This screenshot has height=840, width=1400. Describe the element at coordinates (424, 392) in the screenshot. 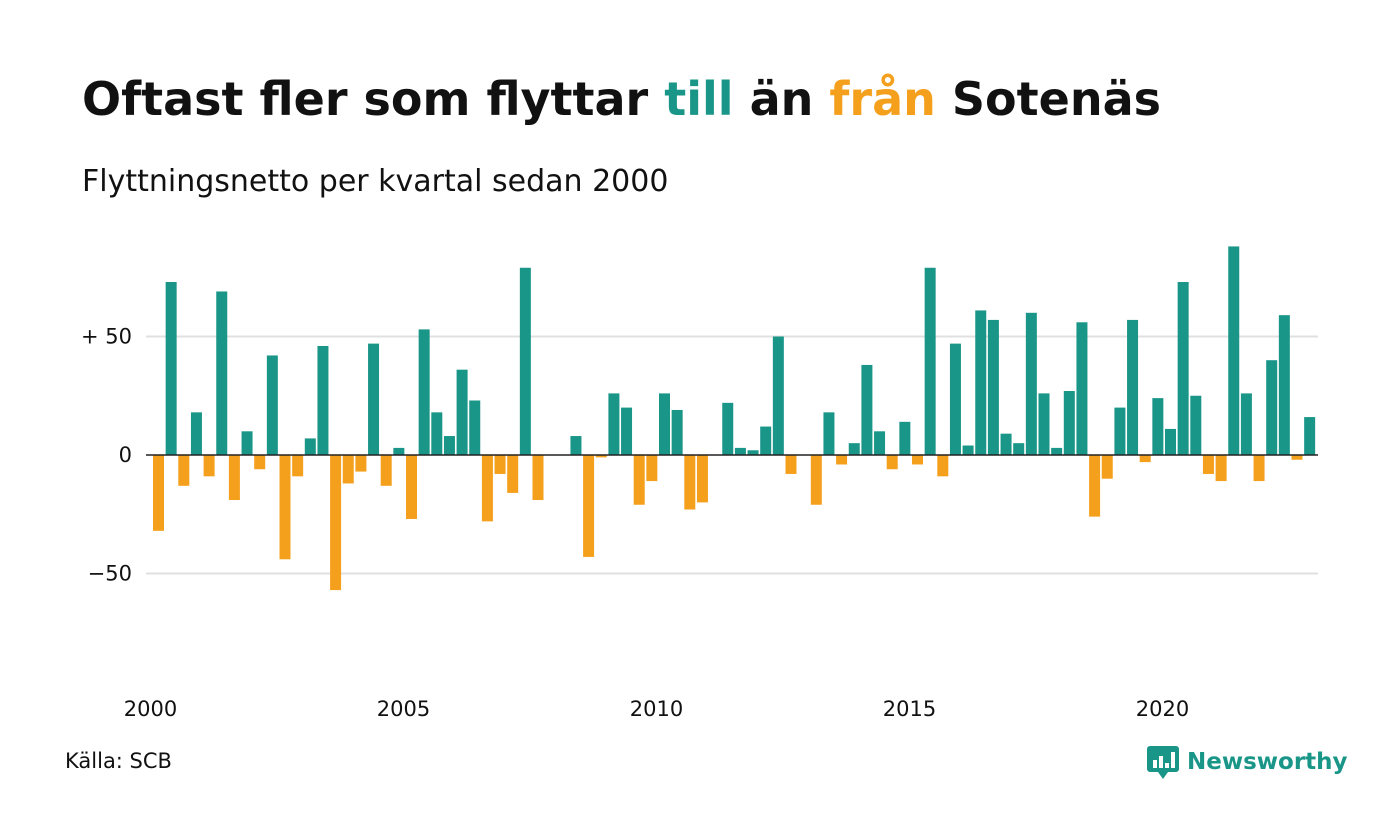

I see `bar-2005-q2` at that location.